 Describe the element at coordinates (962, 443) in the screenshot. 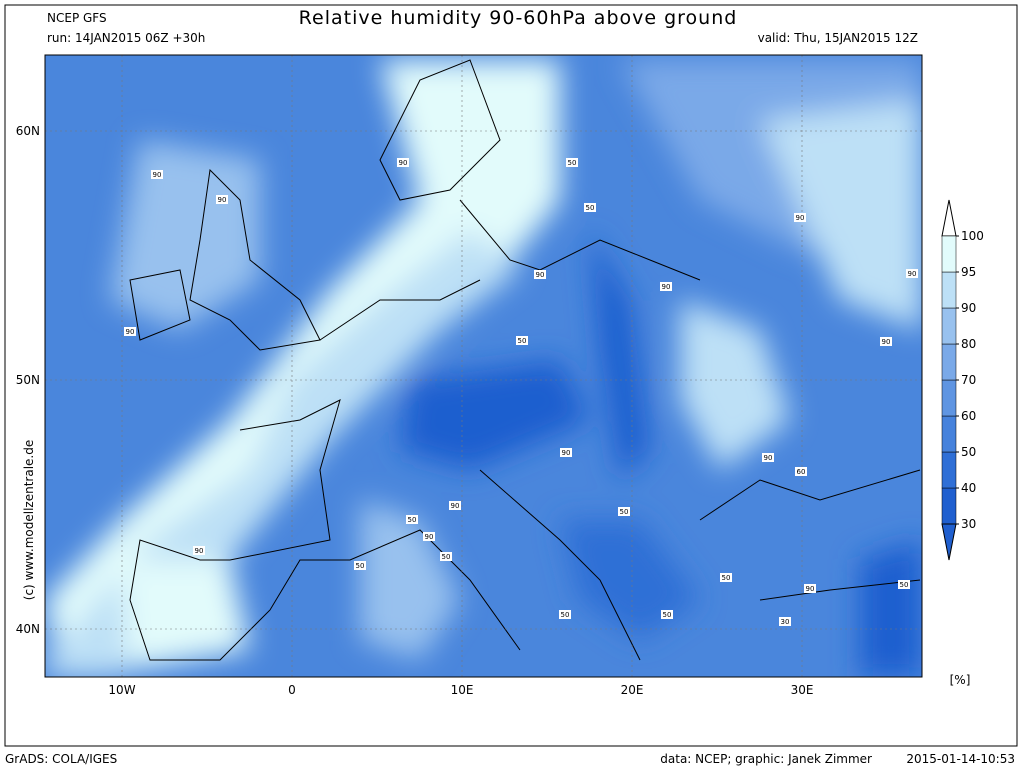

I see `colorbar: 30 40 50 60 70 80 90 95 100 [%]` at that location.